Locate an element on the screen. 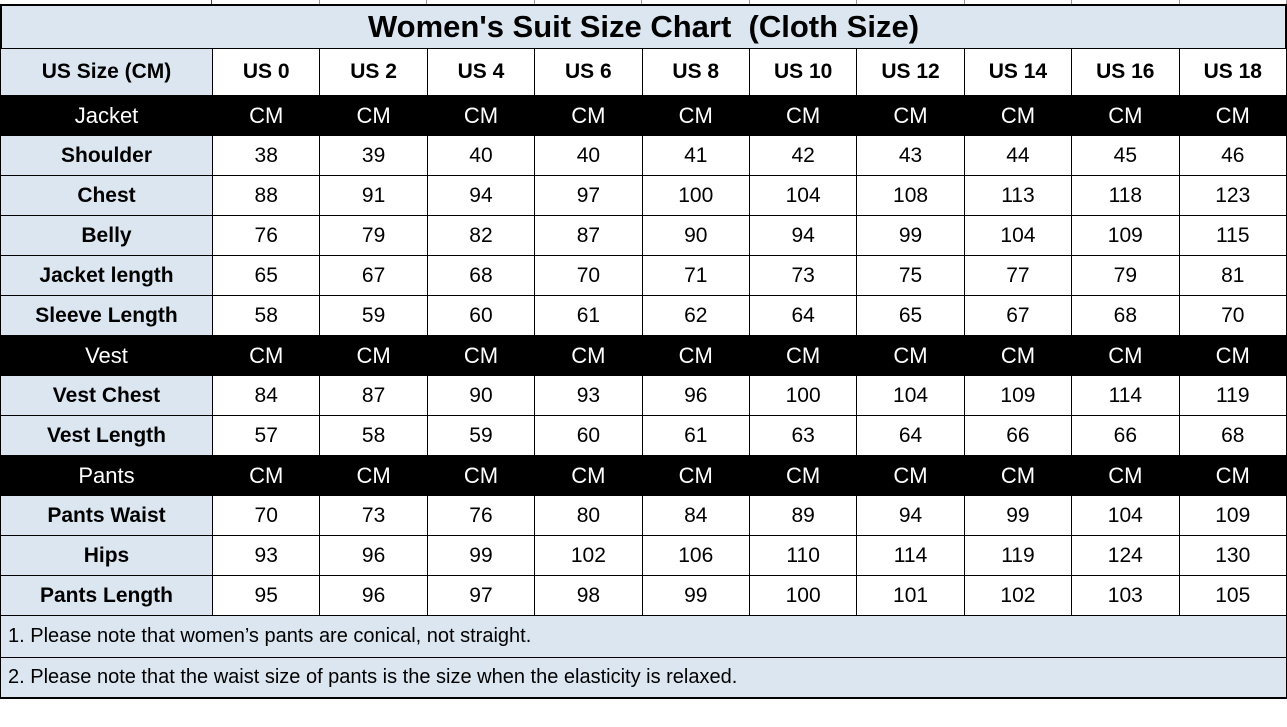 The height and width of the screenshot is (727, 1287). value-cell: 113 is located at coordinates (1018, 195).